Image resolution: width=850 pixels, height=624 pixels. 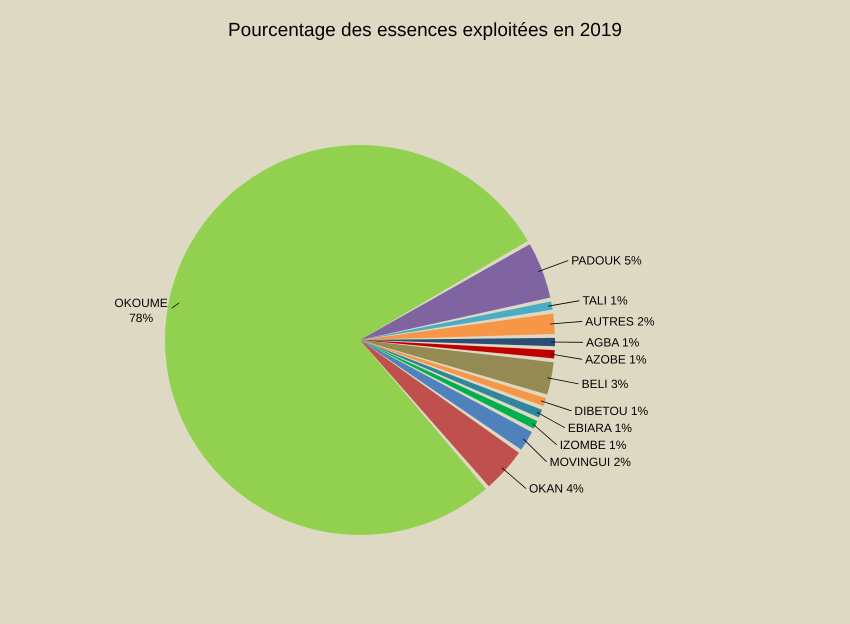 I want to click on slice-label: PADOUK 5%, so click(x=606, y=260).